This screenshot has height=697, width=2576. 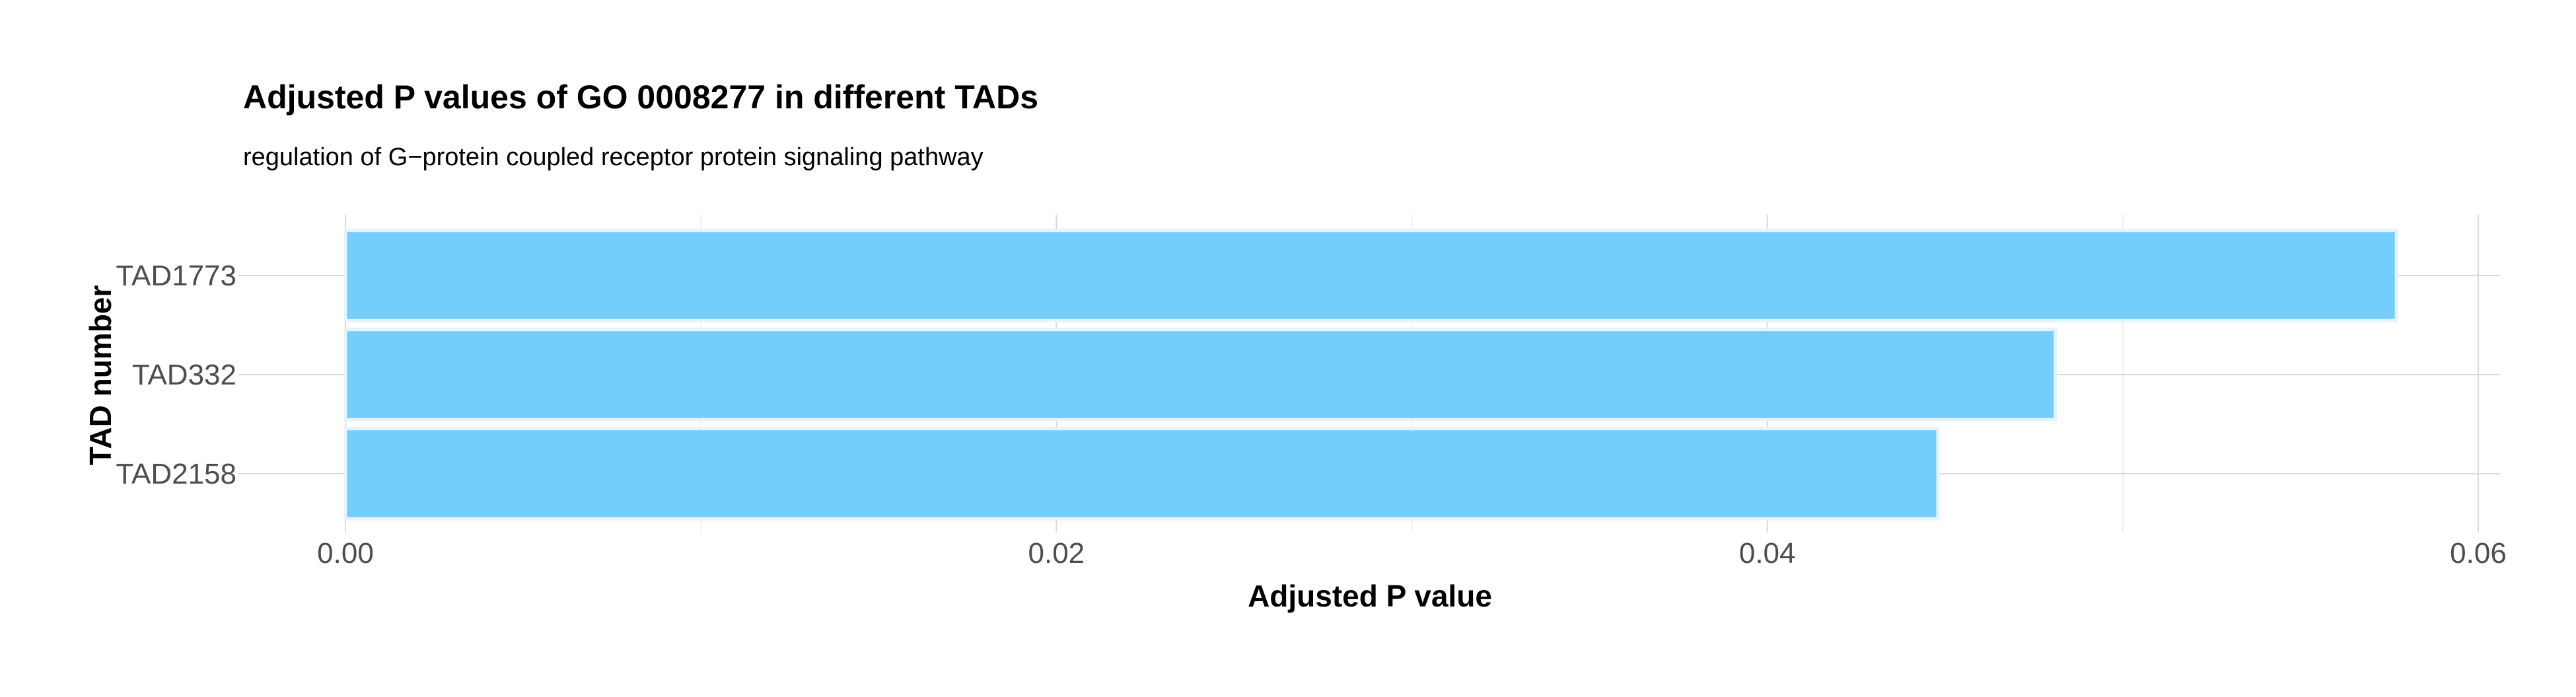 What do you see at coordinates (1057, 553) in the screenshot?
I see `x-tick-label: 0.02` at bounding box center [1057, 553].